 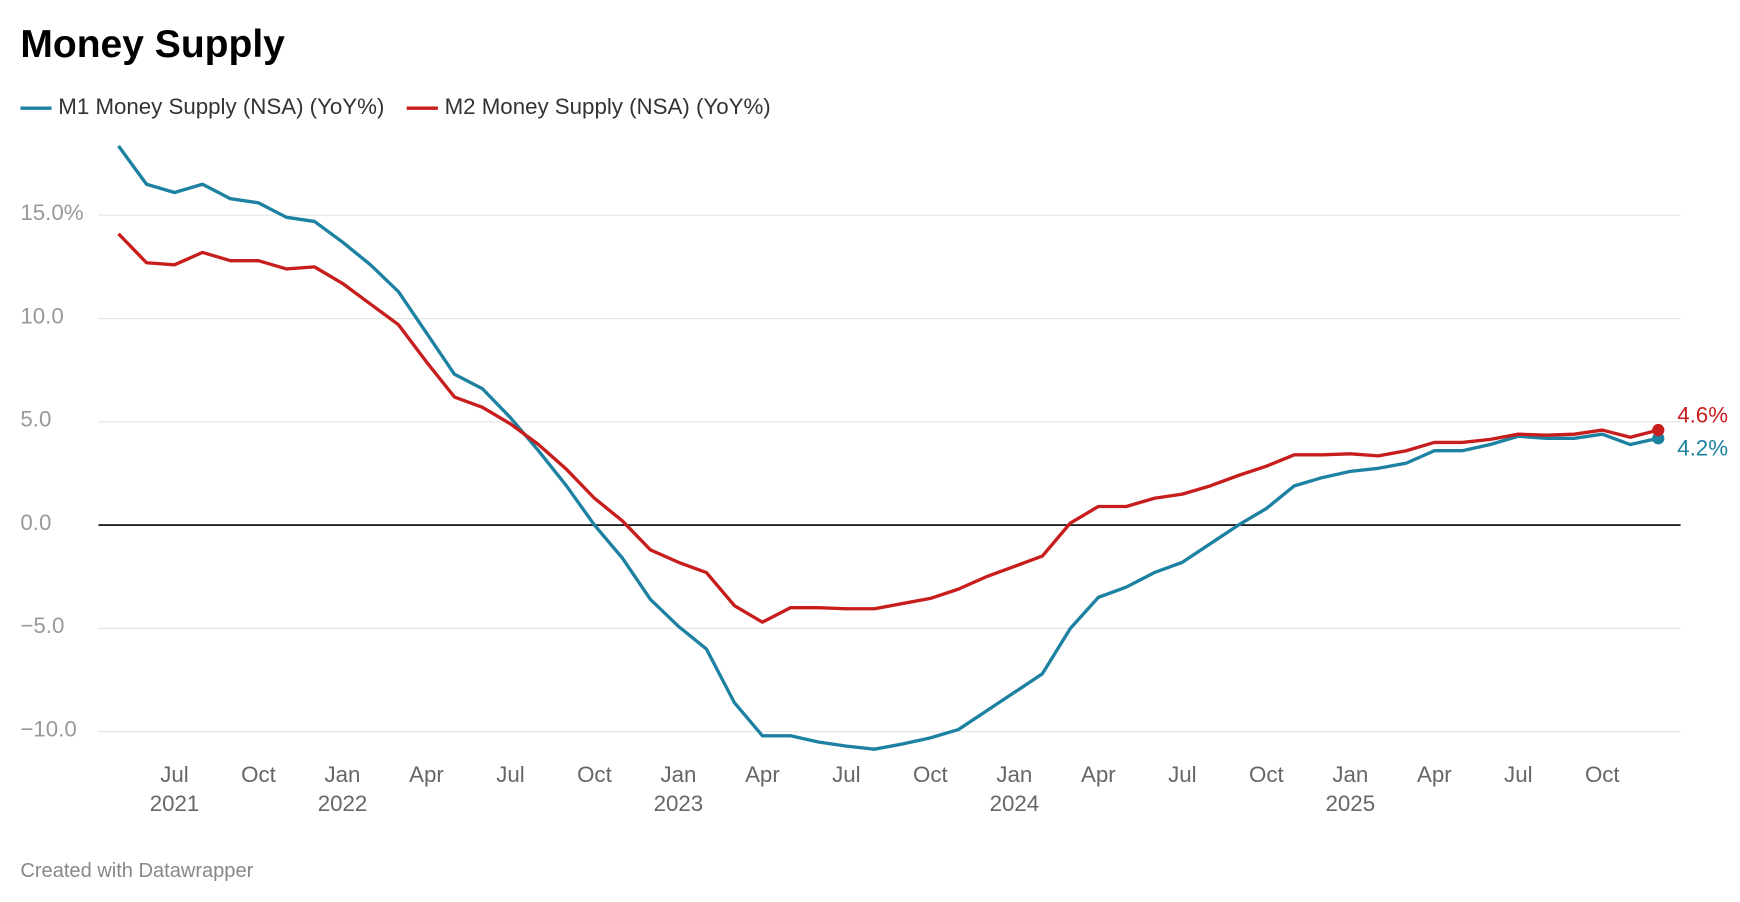 What do you see at coordinates (608, 106) in the screenshot?
I see `legend-label: M2 Money Supply (NSA) (YoY%)` at bounding box center [608, 106].